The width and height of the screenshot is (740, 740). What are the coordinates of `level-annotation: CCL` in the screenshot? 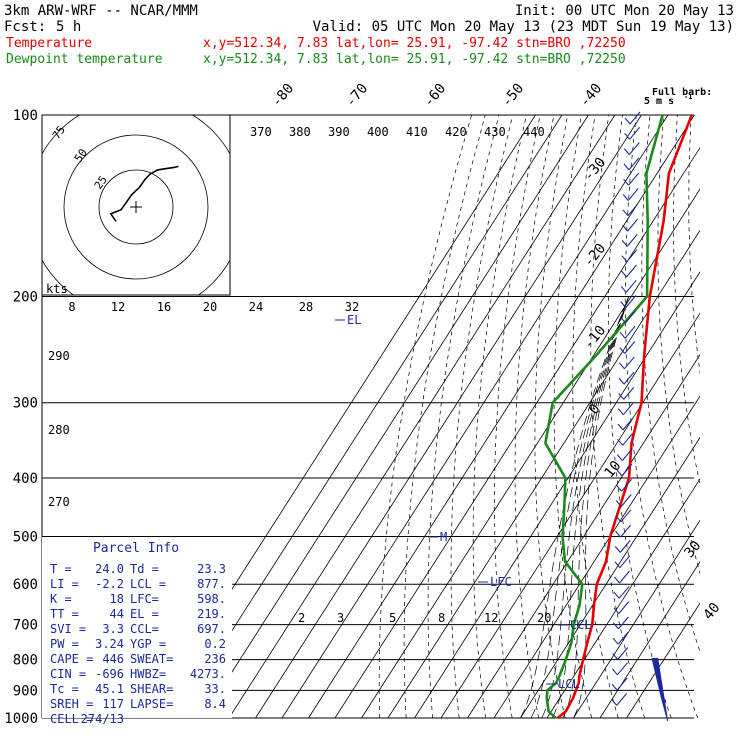 It's located at (581, 625).